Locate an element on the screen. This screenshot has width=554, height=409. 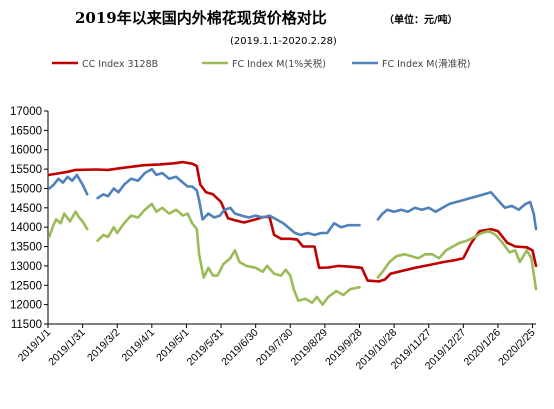
x-tick-label: 2019/1/31 is located at coordinates (67, 348).